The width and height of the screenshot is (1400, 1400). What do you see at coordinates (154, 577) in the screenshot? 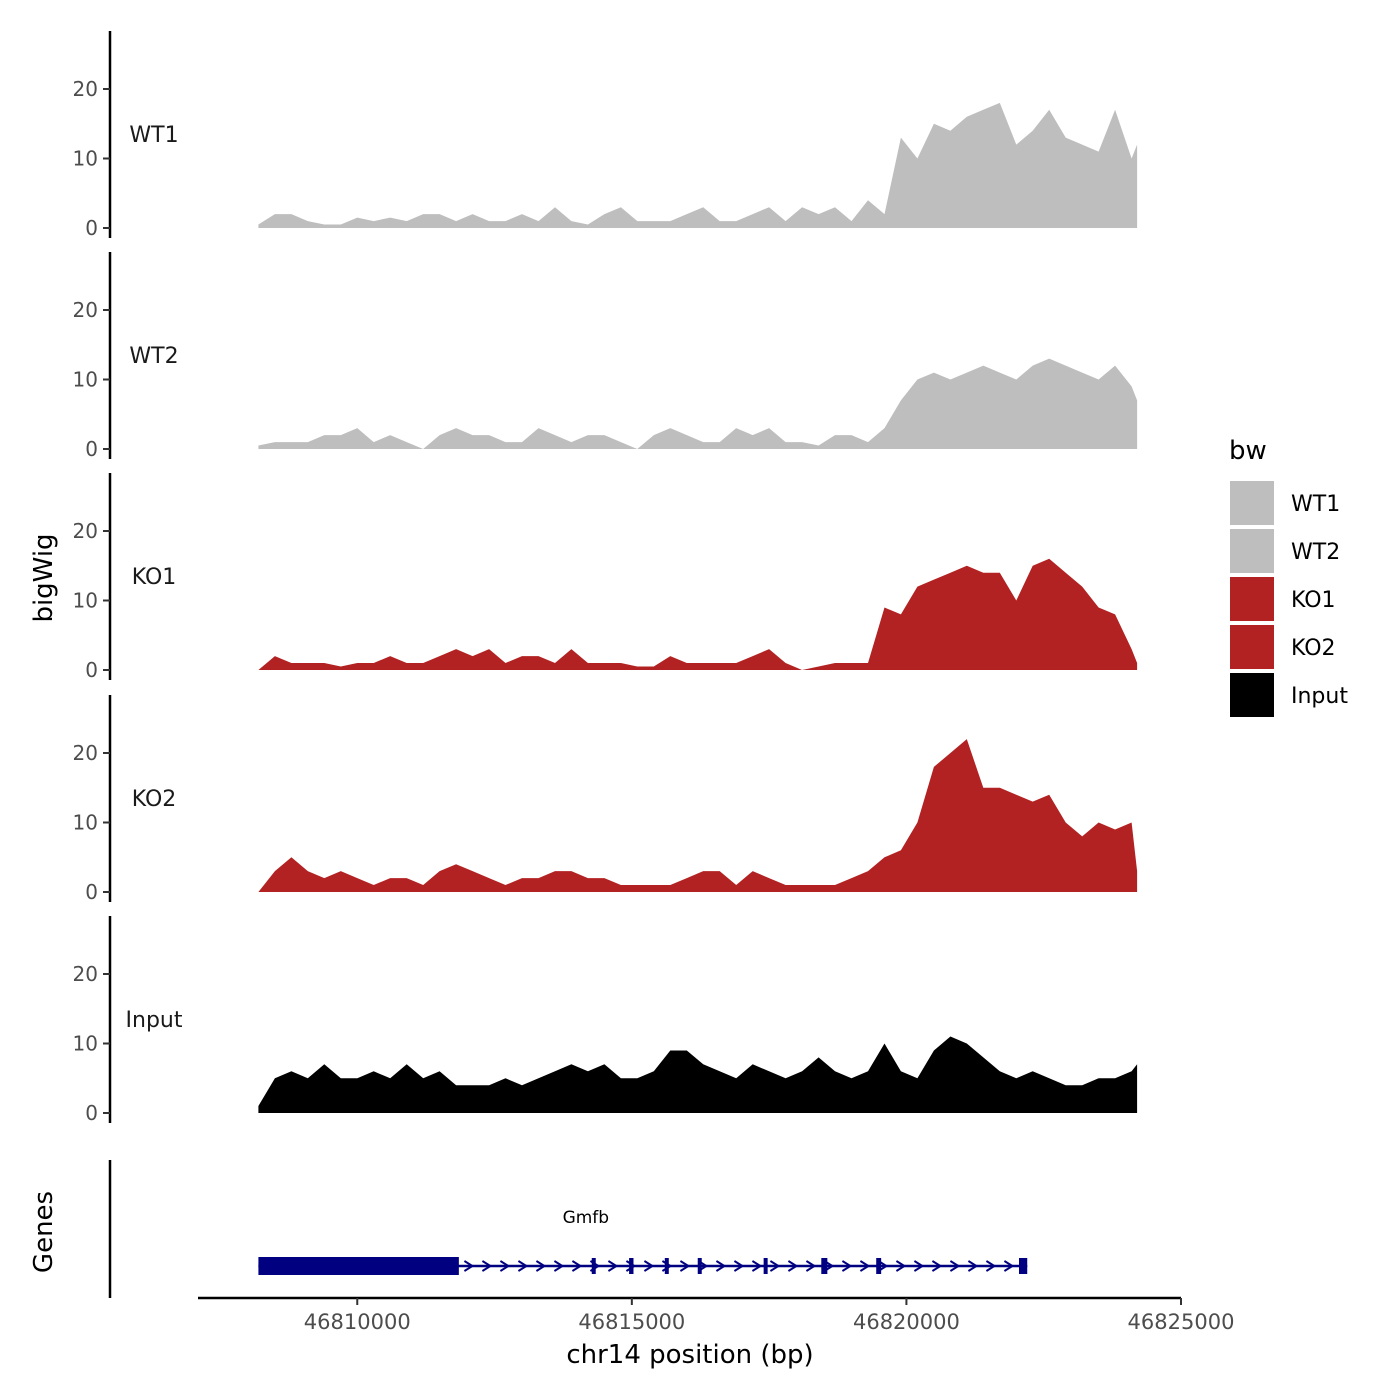
I see `track-label-ko1: KO1` at bounding box center [154, 577].